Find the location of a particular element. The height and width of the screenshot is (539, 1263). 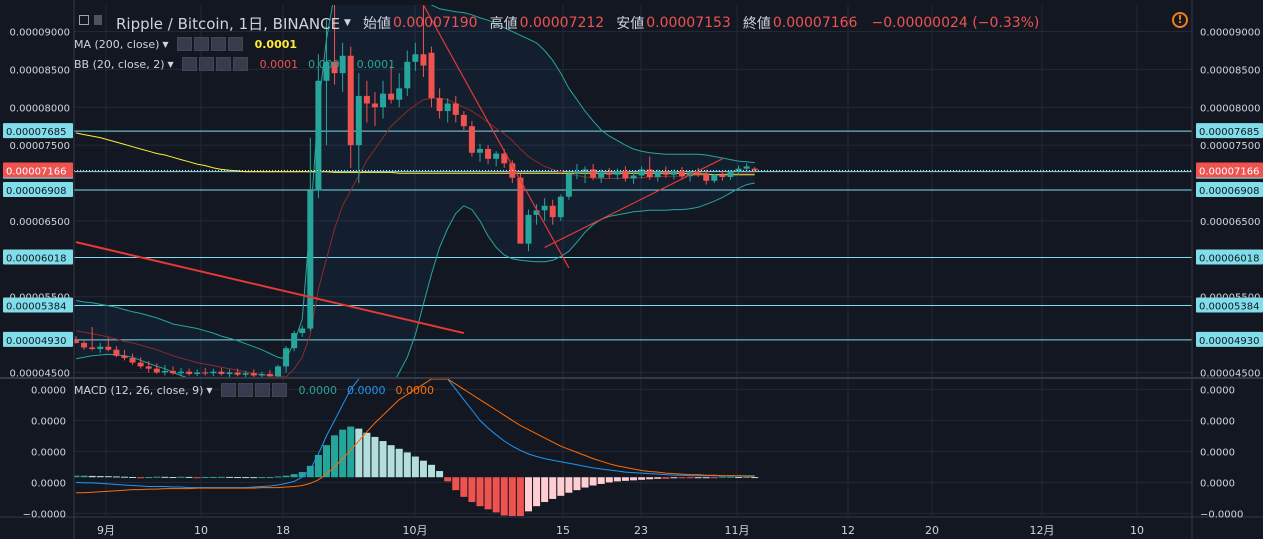

macd-controls is located at coordinates (254, 390).